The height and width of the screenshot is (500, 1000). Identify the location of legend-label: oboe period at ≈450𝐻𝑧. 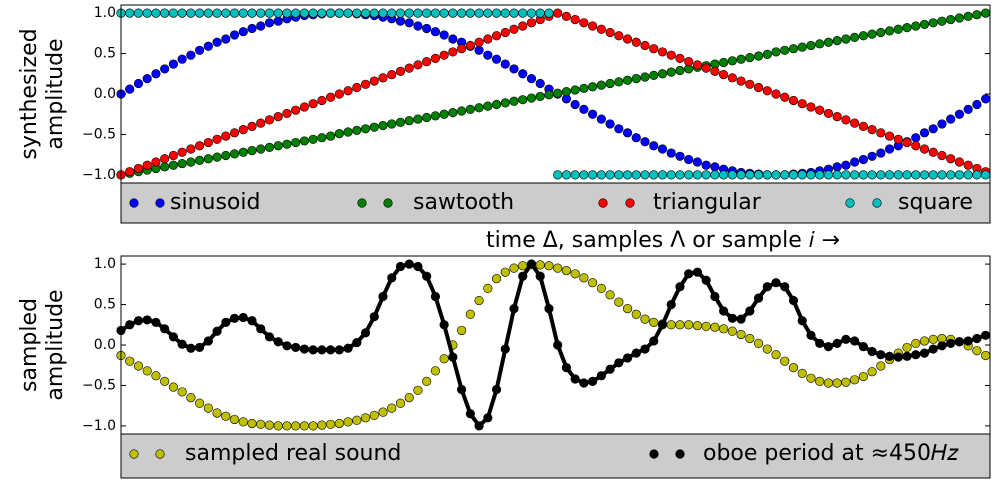
(831, 453).